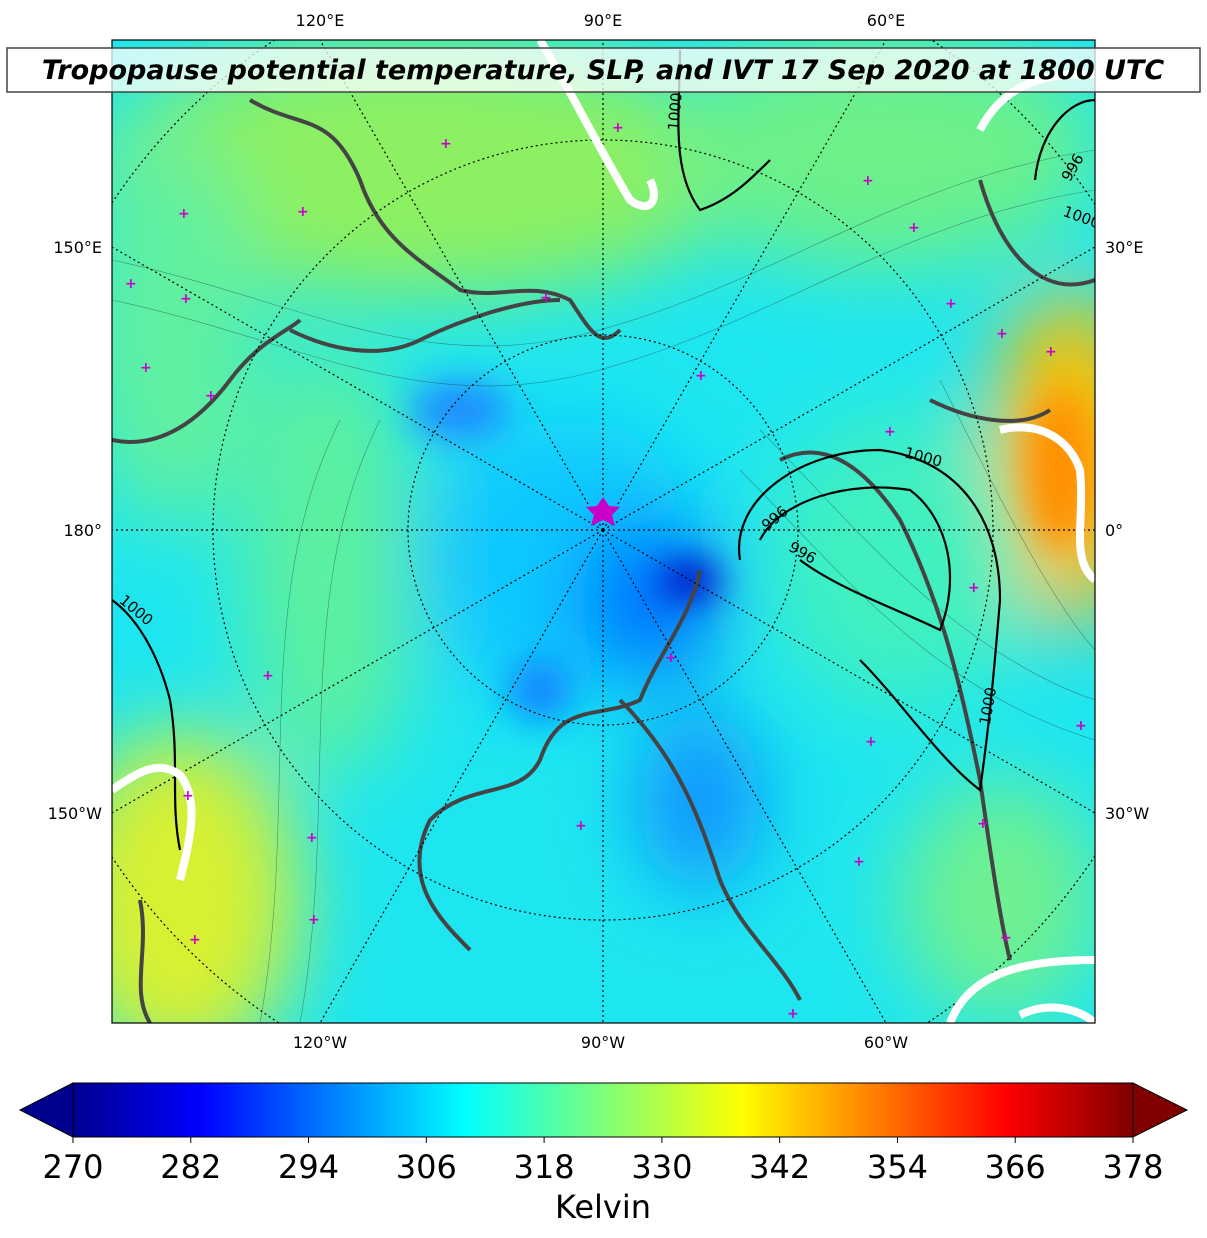 This screenshot has height=1238, width=1207. Describe the element at coordinates (544, 1167) in the screenshot. I see `colorbar-tick-label: 318` at that location.